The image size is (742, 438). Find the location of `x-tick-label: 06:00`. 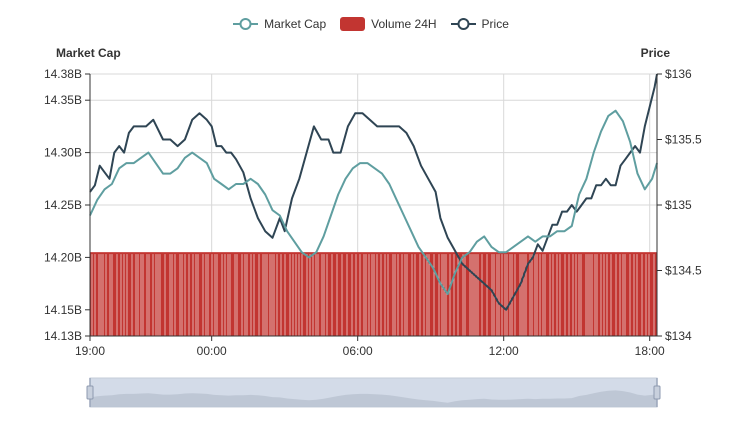

x-tick-label: 06:00 is located at coordinates (358, 351).